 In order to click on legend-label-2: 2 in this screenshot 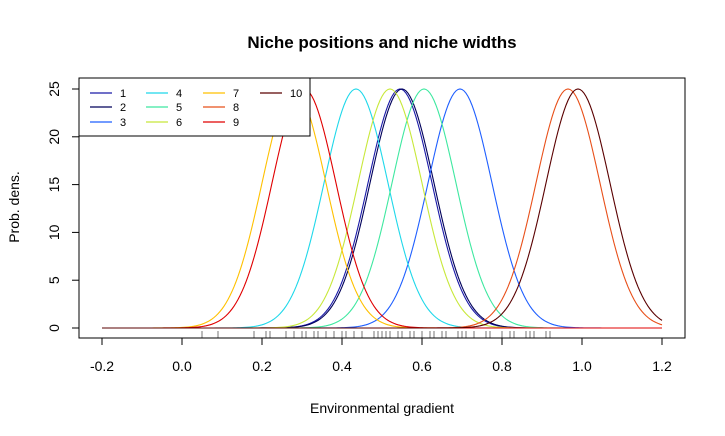, I will do `click(123, 108)`.